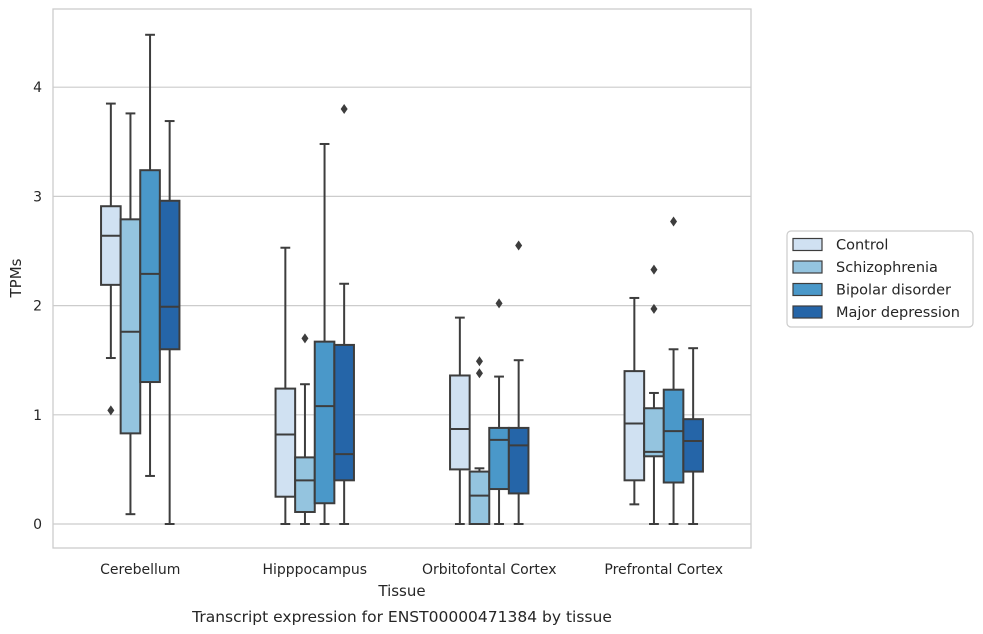 Image resolution: width=983 pixels, height=634 pixels. What do you see at coordinates (37, 525) in the screenshot?
I see `y-tick-label: 0` at bounding box center [37, 525].